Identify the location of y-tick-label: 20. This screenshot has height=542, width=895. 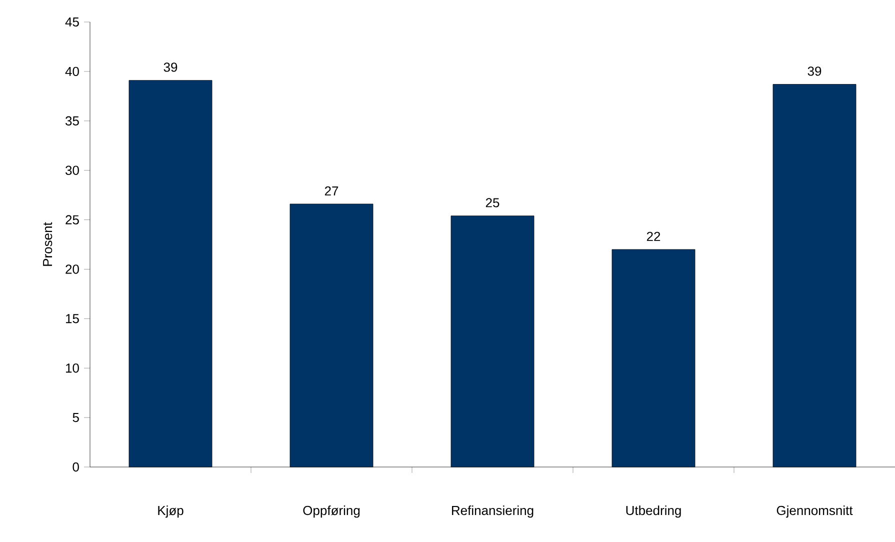
(72, 269).